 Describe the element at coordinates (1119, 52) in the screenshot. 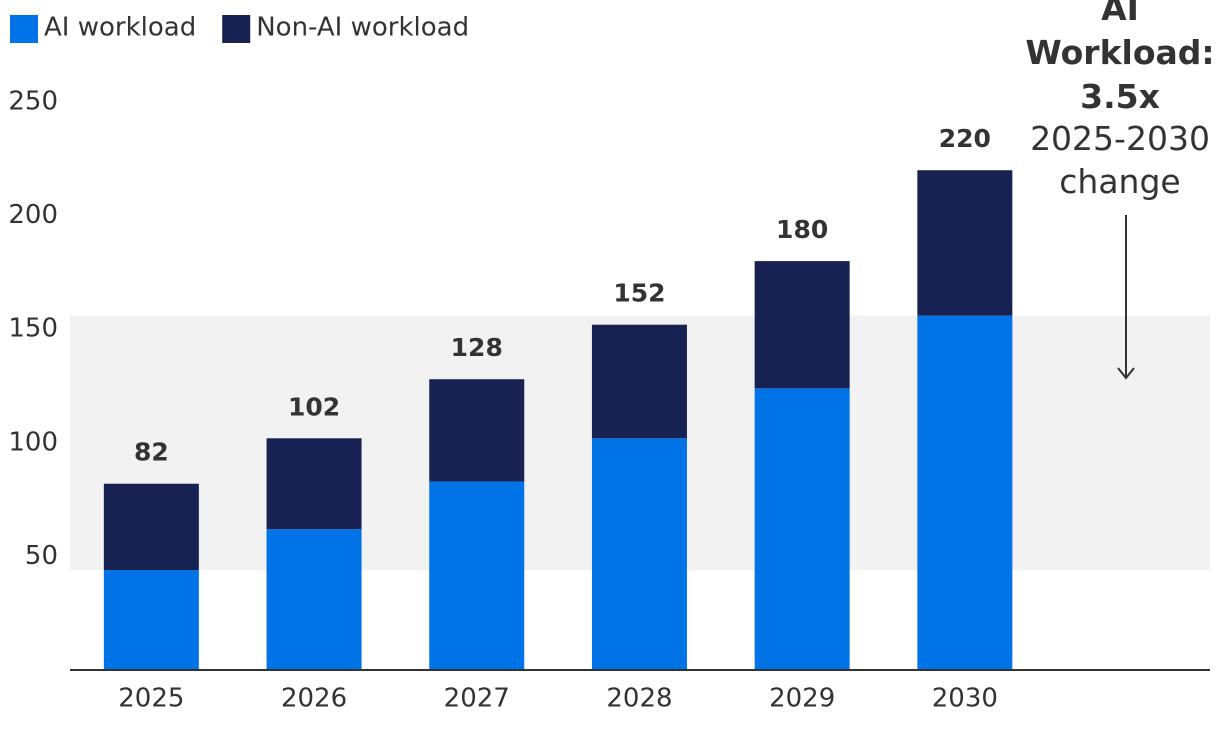

I see `annotation-line: Workload:` at that location.